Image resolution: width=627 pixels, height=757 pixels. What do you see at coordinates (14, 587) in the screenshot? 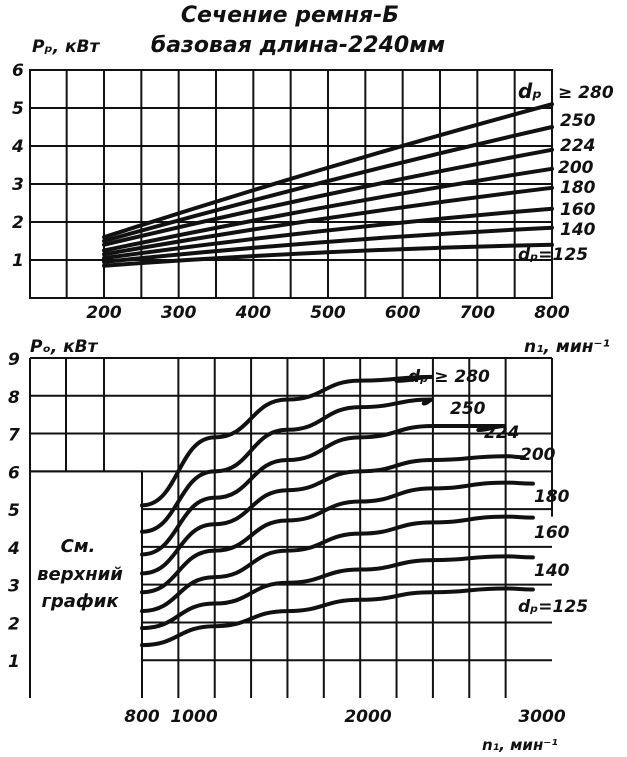
I see `bottom-y-tick-label: 3` at bounding box center [14, 587].